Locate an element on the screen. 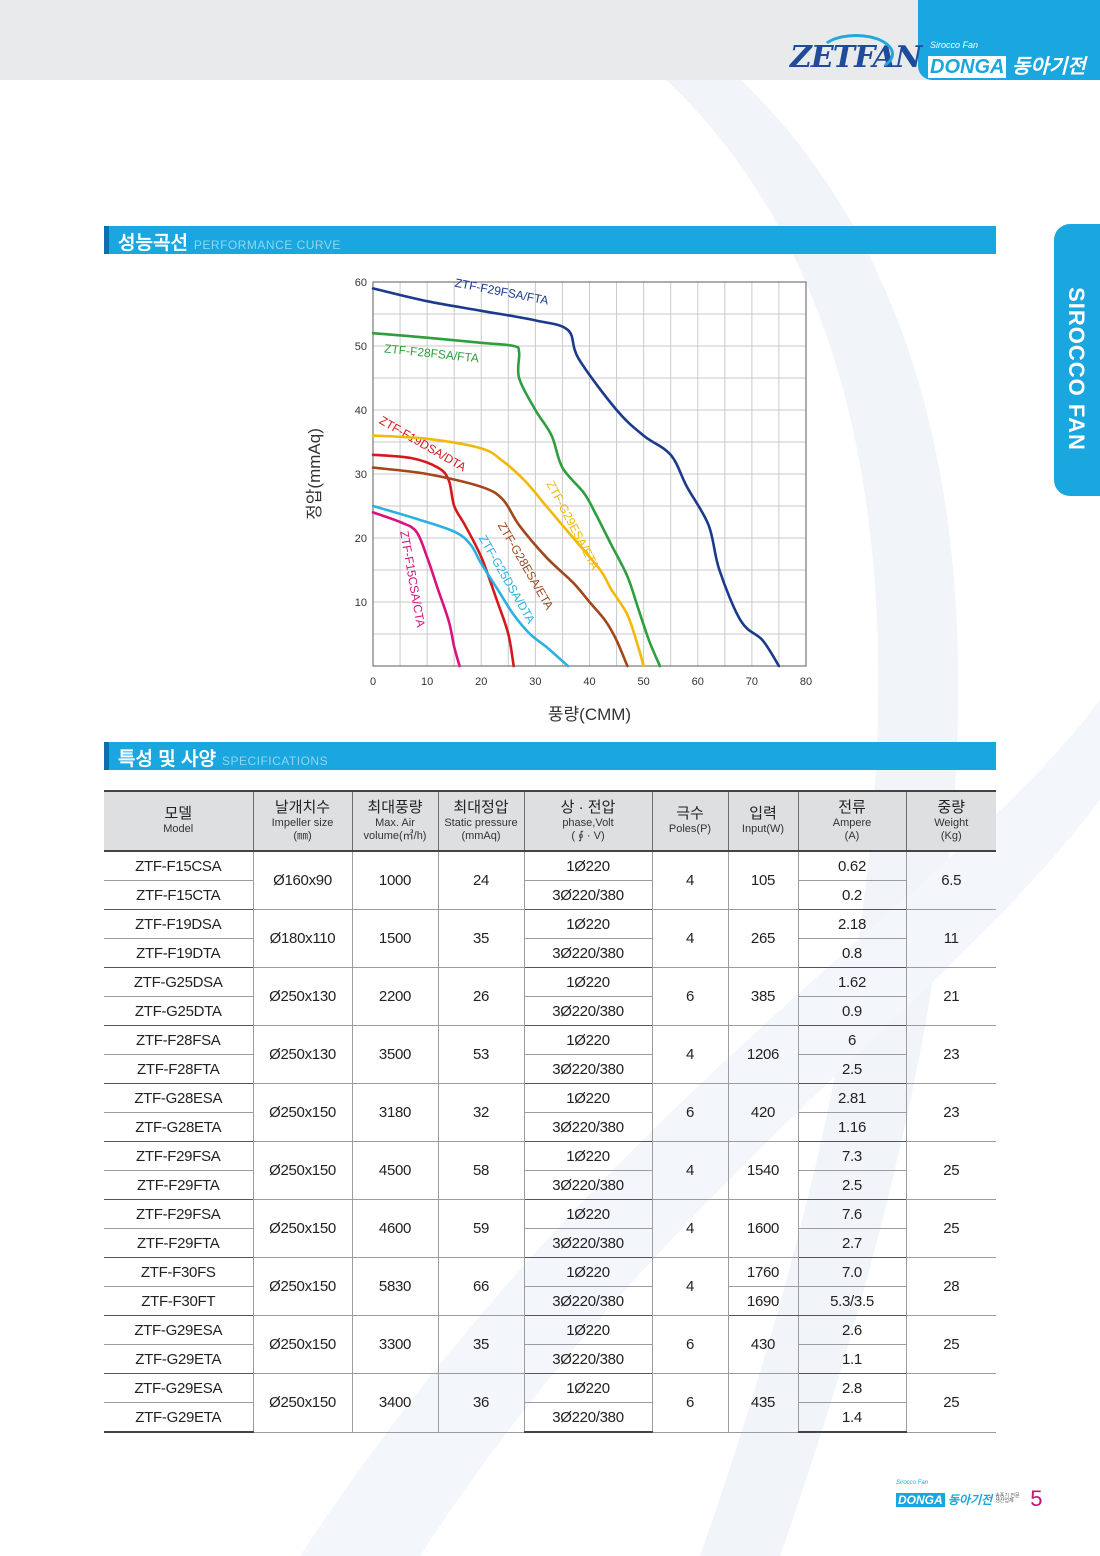 This screenshot has height=1556, width=1100. model-cell: ZTF-F29FSA is located at coordinates (179, 1156).